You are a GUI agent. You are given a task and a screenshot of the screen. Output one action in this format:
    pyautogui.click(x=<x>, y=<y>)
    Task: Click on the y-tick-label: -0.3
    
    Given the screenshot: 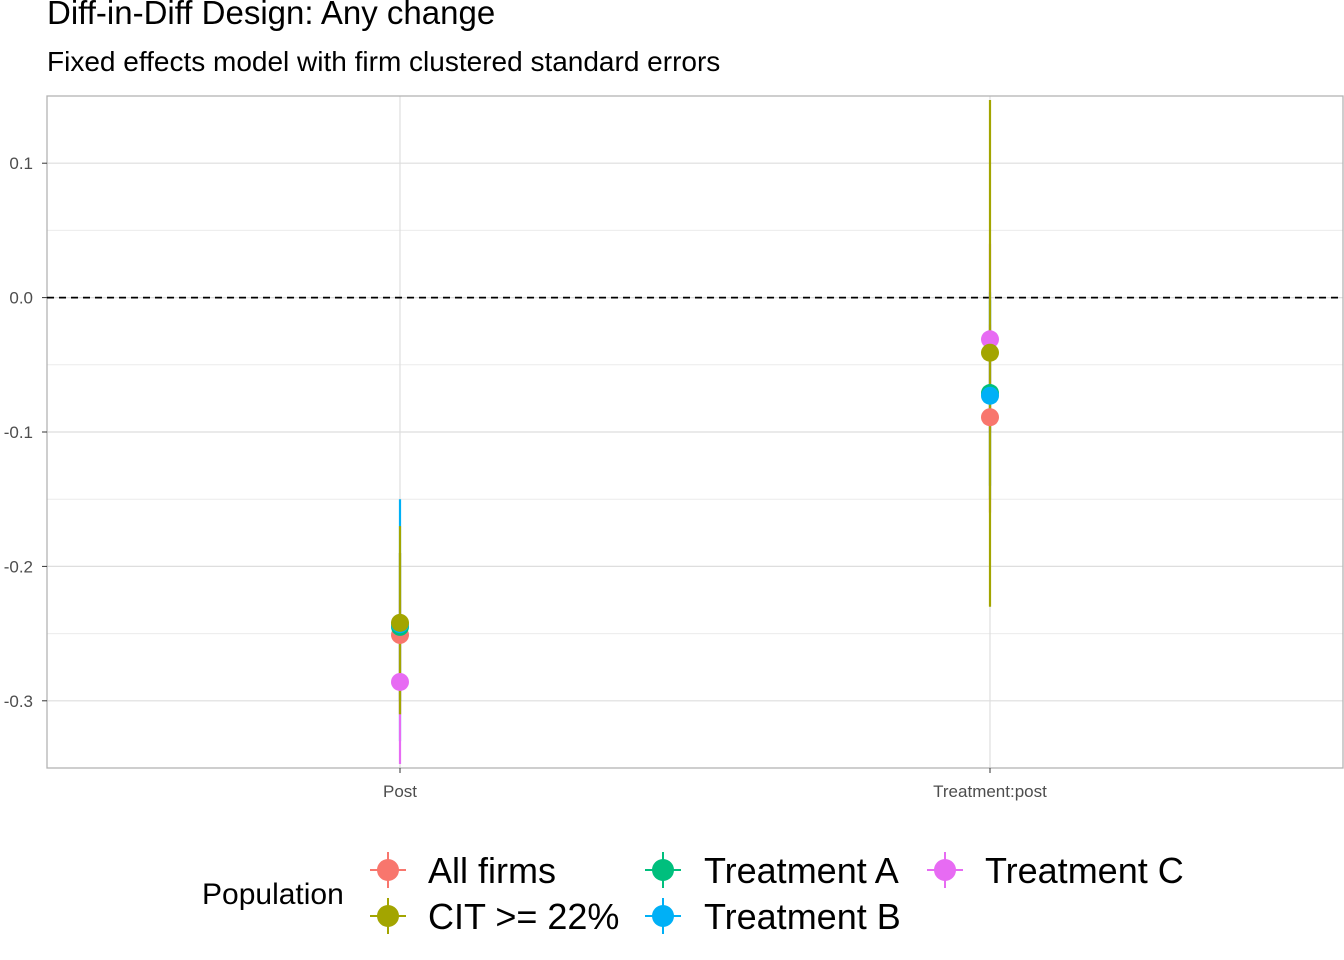 What is the action you would take?
    pyautogui.click(x=18, y=701)
    